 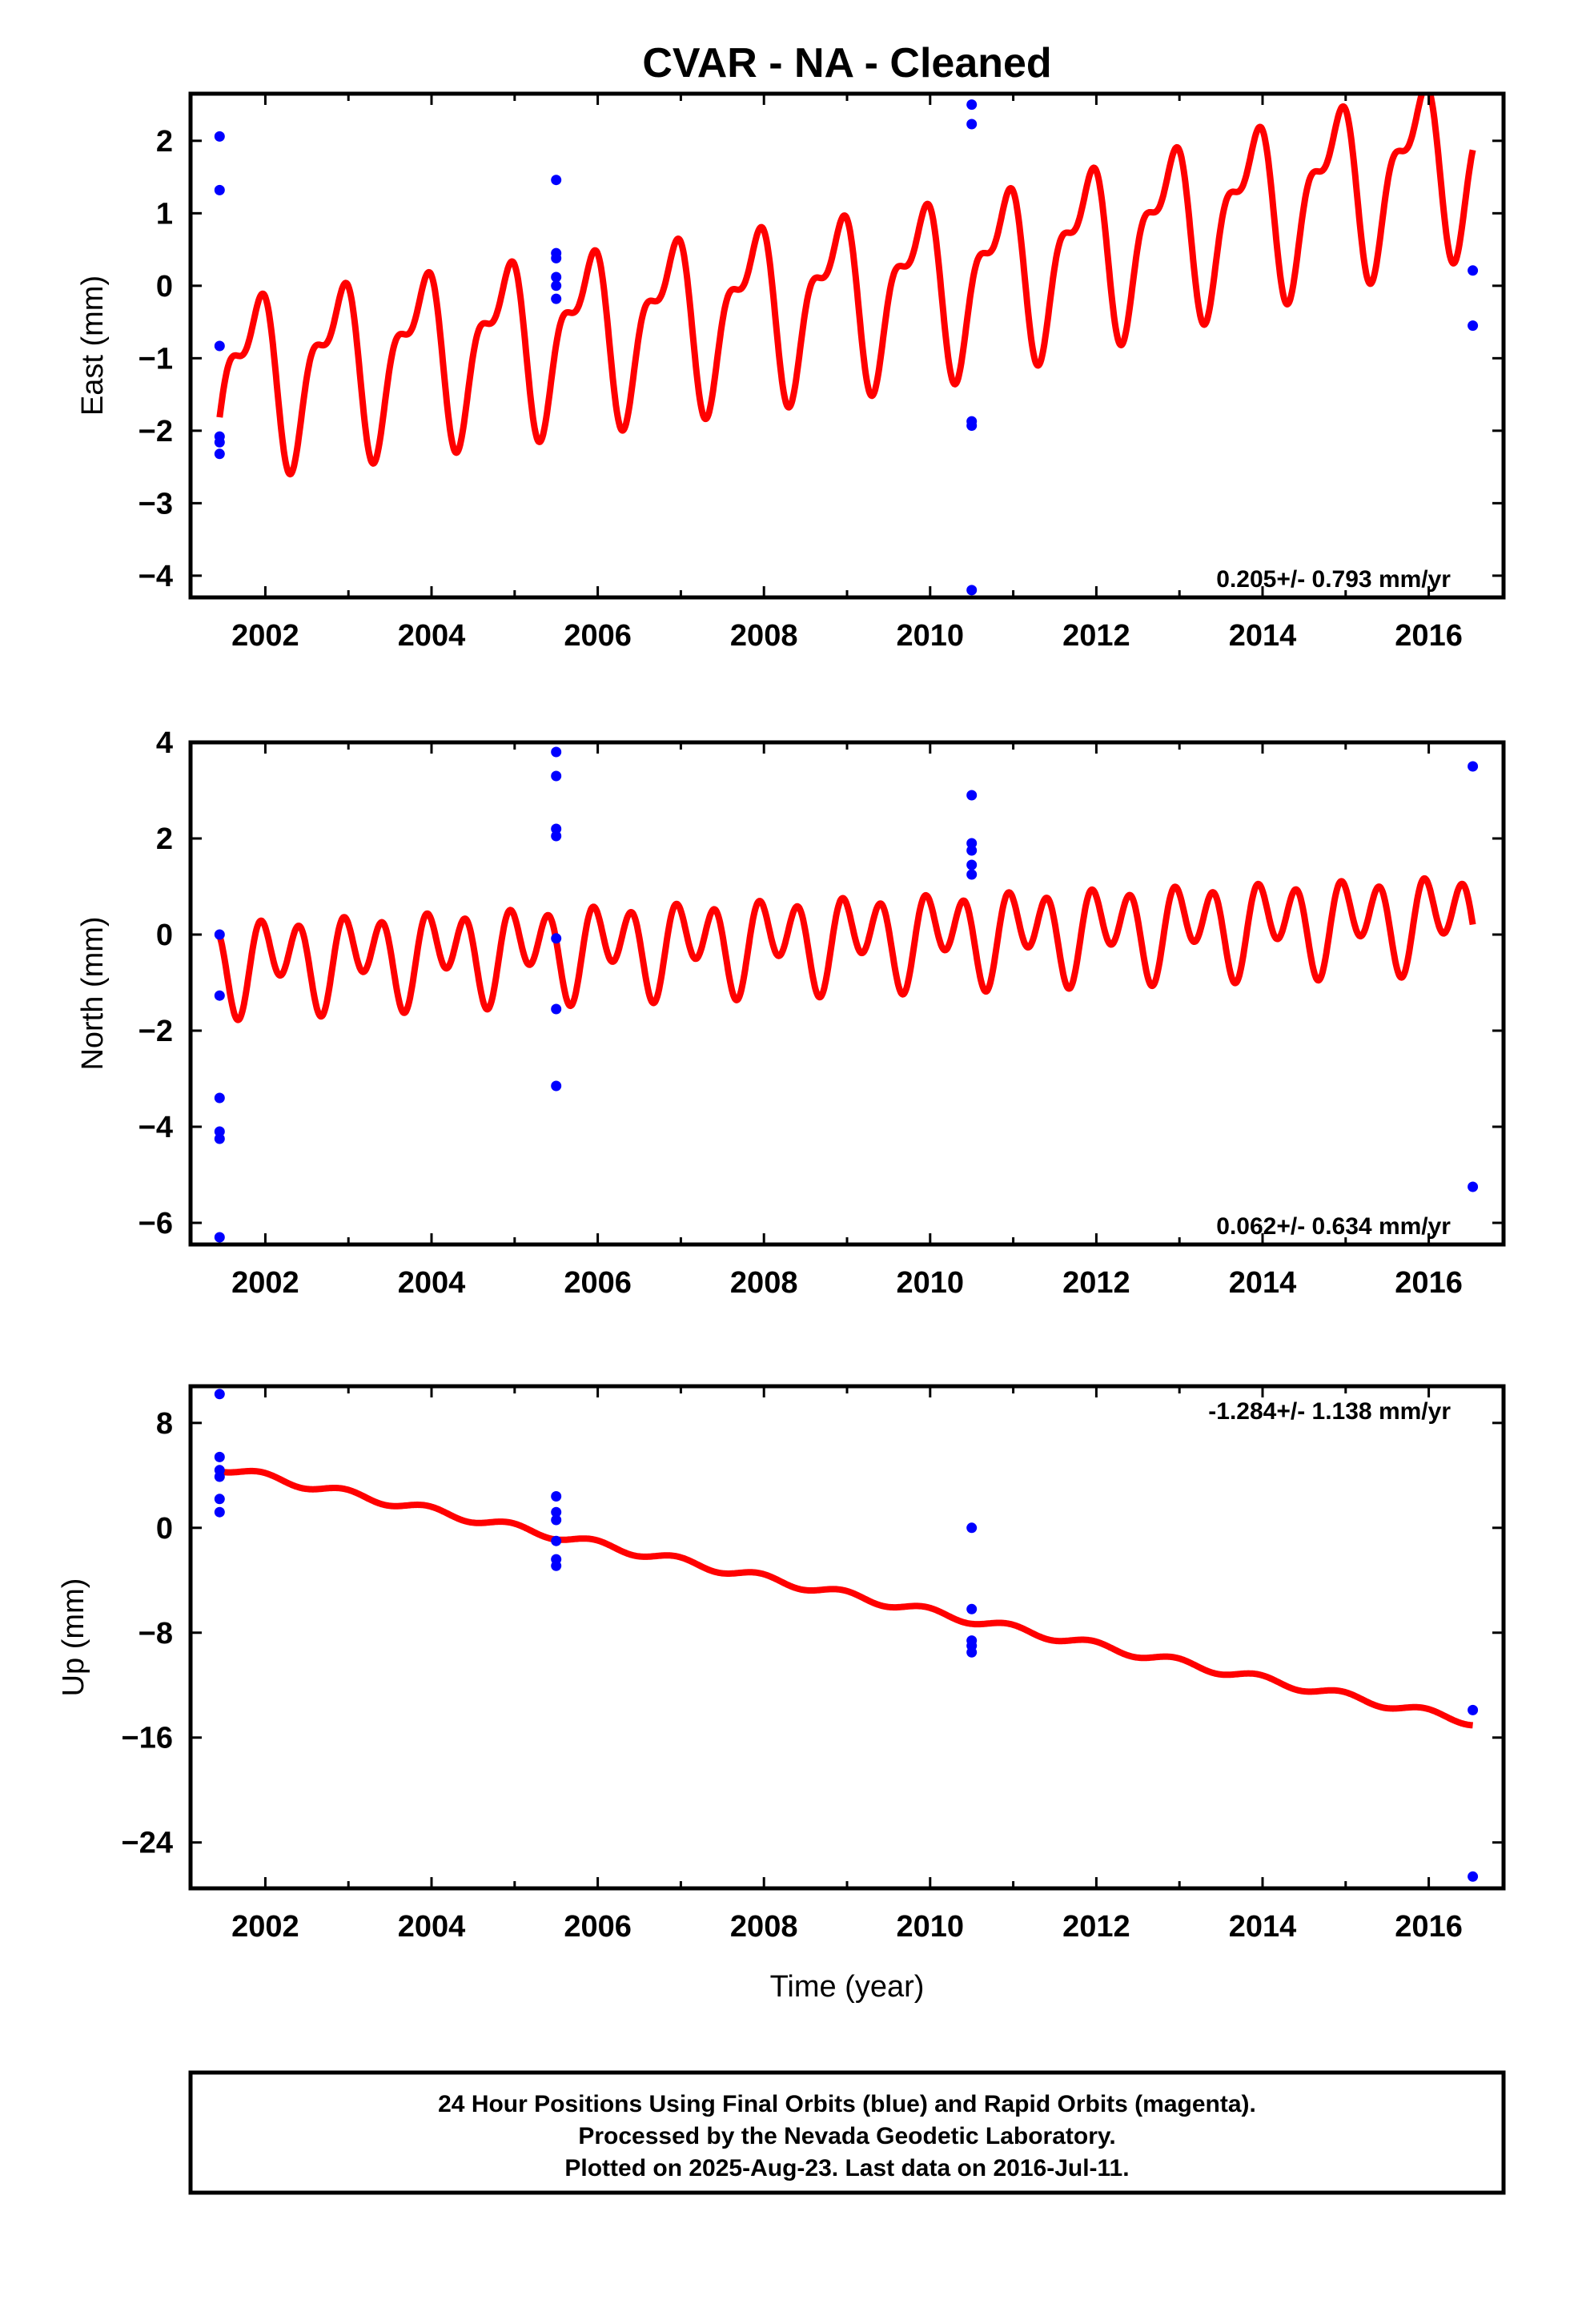 I want to click on north-xtick-label: 2012, so click(x=1096, y=1283).